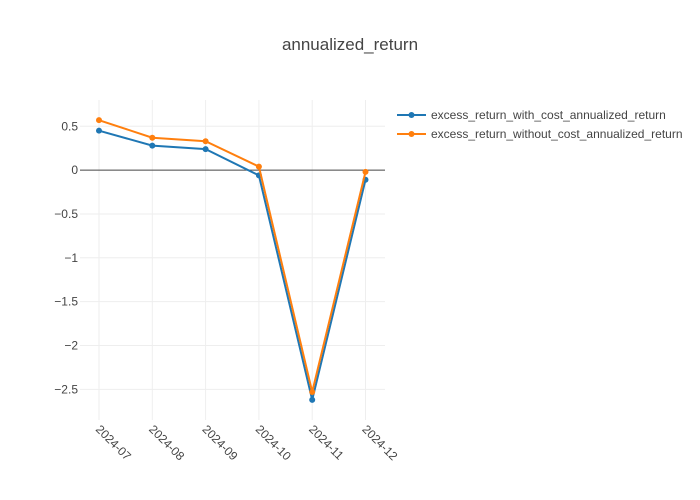 The height and width of the screenshot is (500, 700). Describe the element at coordinates (273, 442) in the screenshot. I see `x-tick-label: 2024-10` at that location.